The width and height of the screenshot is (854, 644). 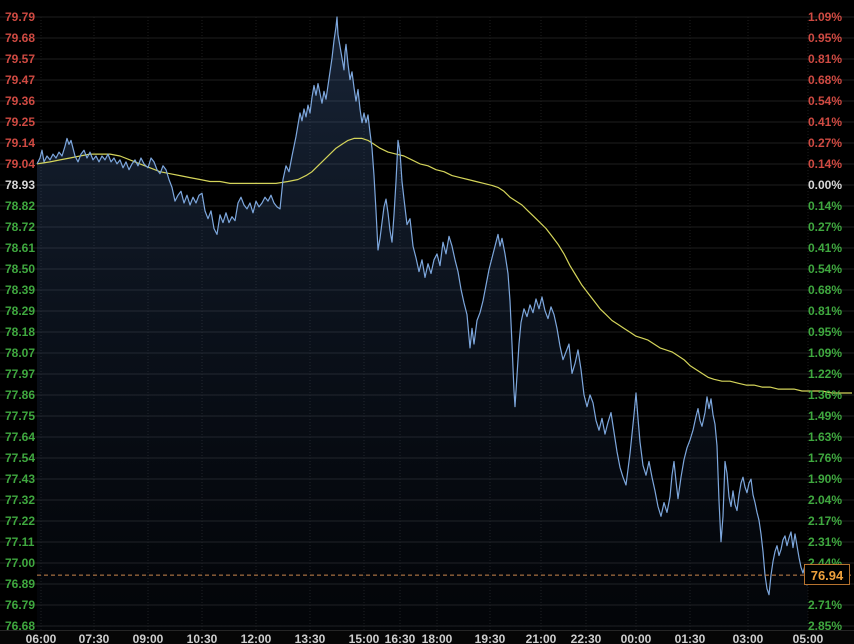 I want to click on price-tick-label: 77.43, so click(x=20, y=479).